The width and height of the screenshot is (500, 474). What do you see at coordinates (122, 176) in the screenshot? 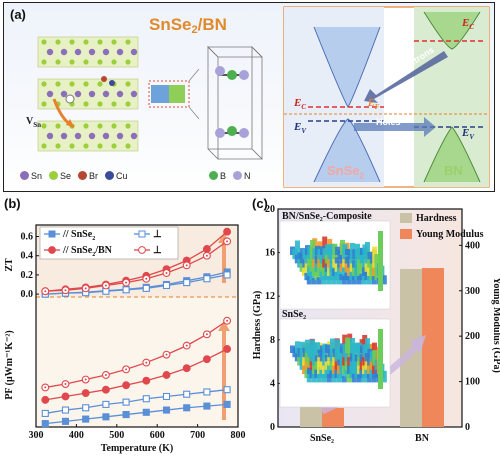
I see `legend-label: Cu` at bounding box center [122, 176].